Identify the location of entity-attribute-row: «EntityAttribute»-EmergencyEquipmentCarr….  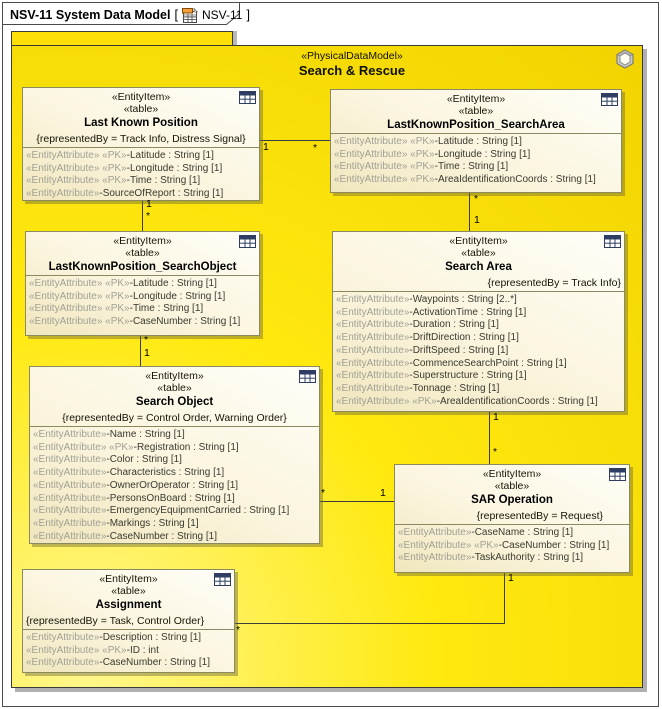
(175, 511).